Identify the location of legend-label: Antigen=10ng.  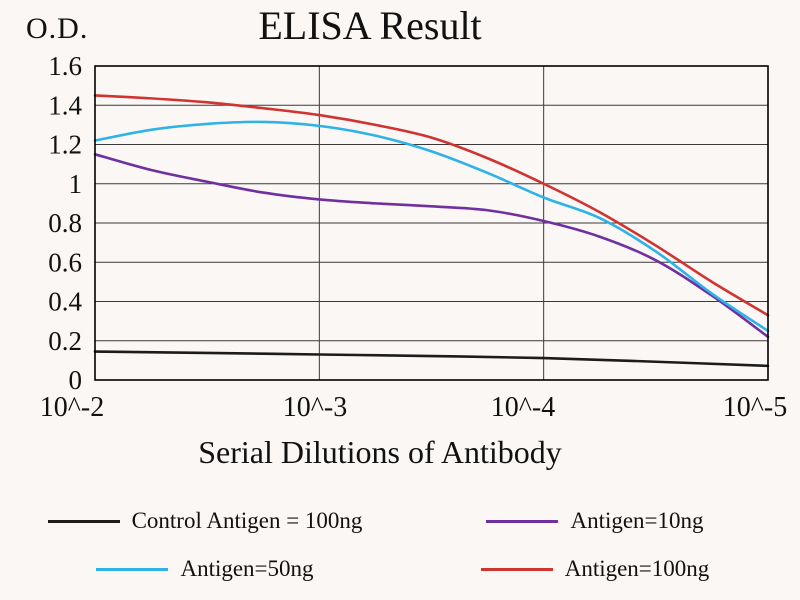
(637, 520).